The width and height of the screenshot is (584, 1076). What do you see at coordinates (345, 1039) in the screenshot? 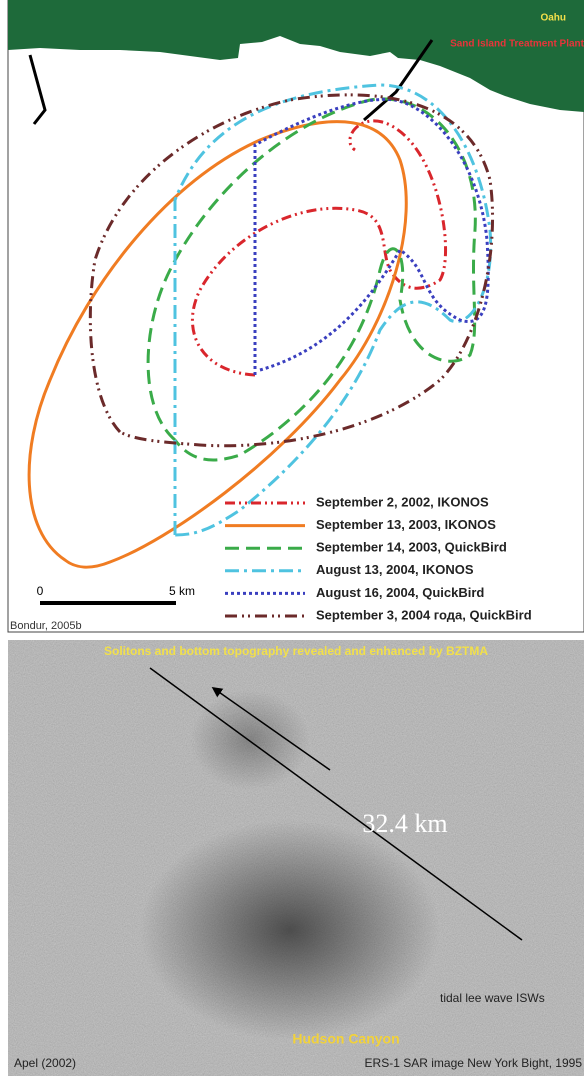
I see `feature-label: Hudson Canyon` at bounding box center [345, 1039].